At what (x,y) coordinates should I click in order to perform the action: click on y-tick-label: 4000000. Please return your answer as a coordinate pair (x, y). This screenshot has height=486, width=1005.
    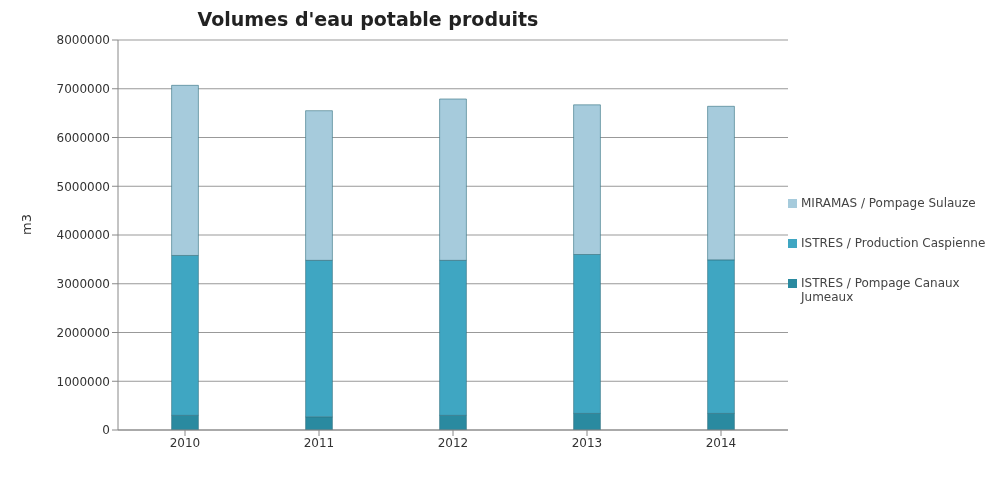
    Looking at the image, I should click on (83, 235).